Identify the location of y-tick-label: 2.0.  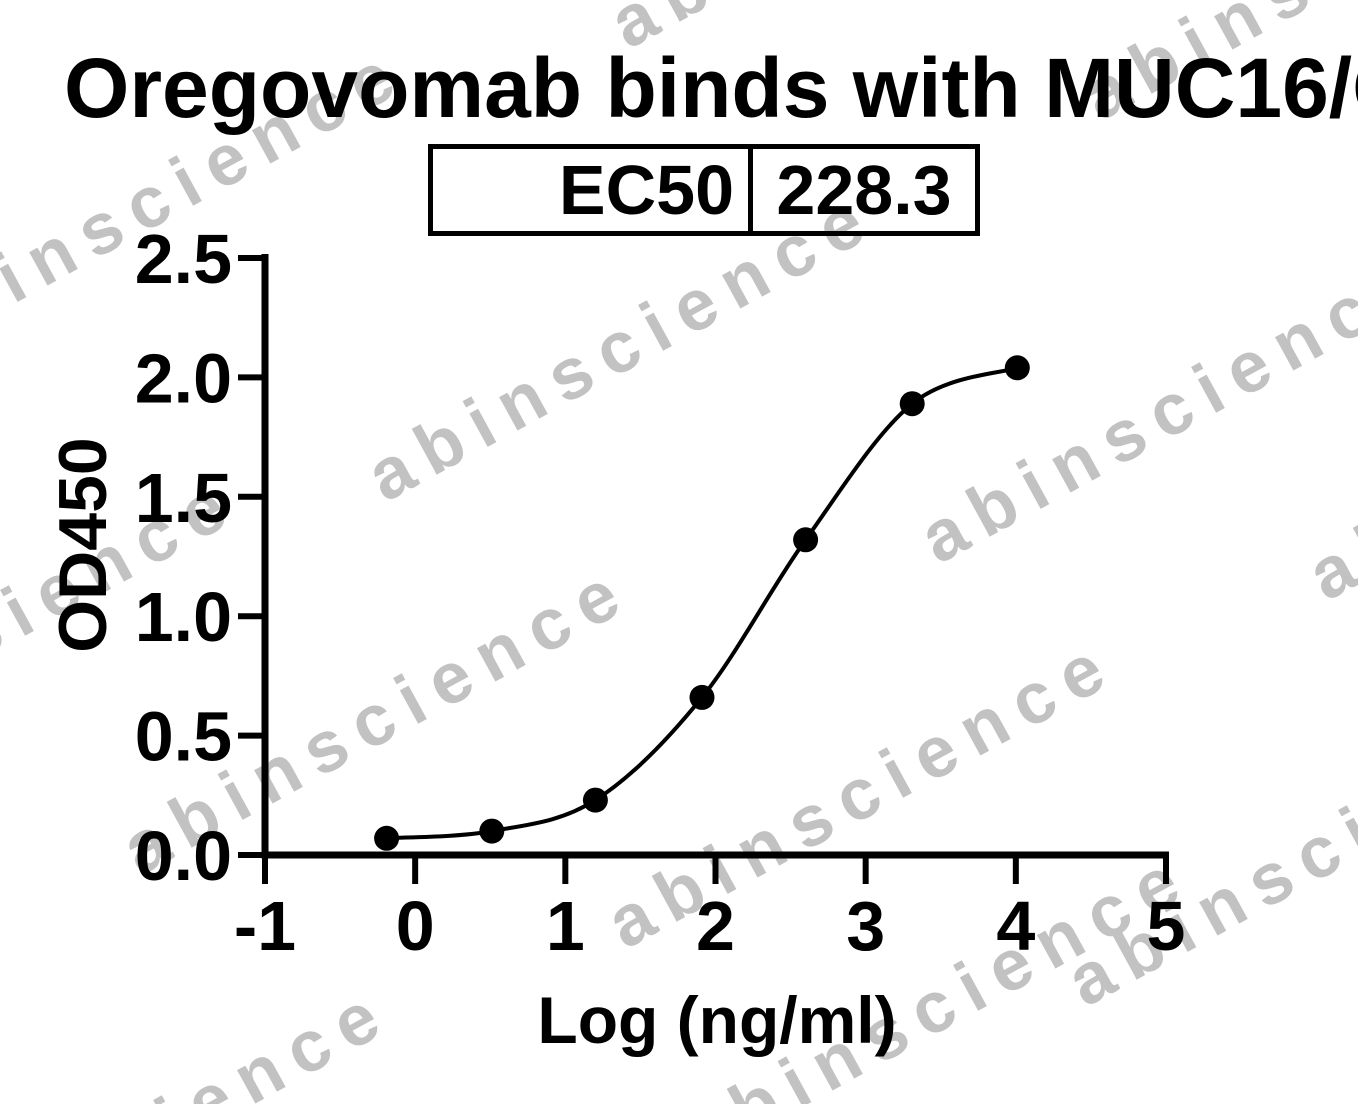
(183, 378).